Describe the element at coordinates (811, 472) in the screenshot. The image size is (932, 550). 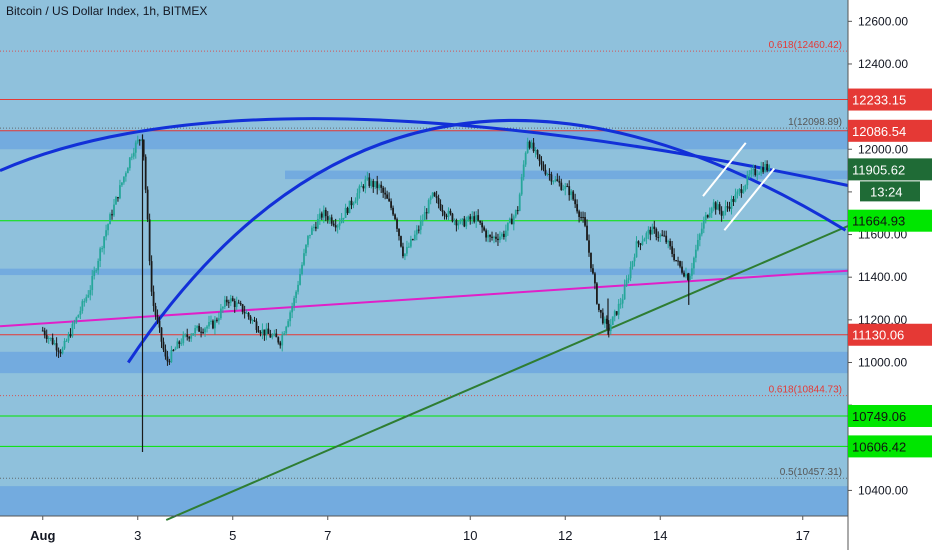
I see `fib-label: 0.5(10457.31)` at that location.